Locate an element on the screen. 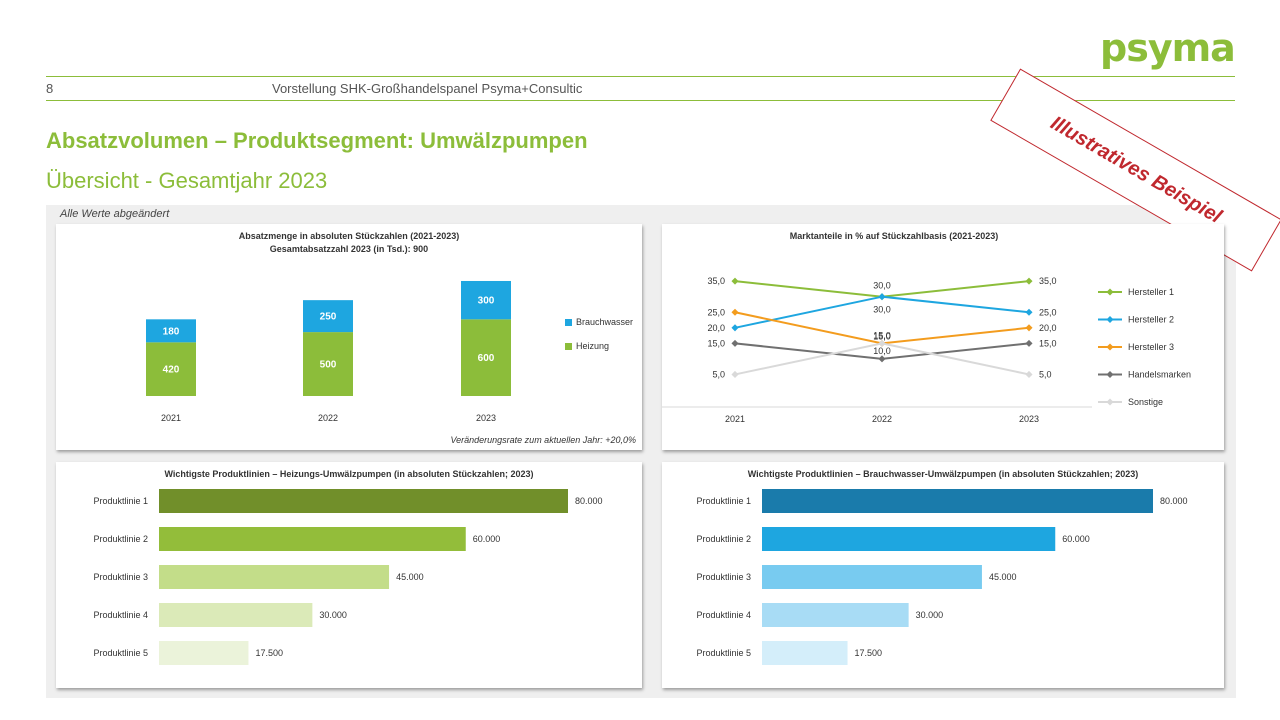 Image resolution: width=1280 pixels, height=720 pixels. legend-entry: Heizung is located at coordinates (592, 346).